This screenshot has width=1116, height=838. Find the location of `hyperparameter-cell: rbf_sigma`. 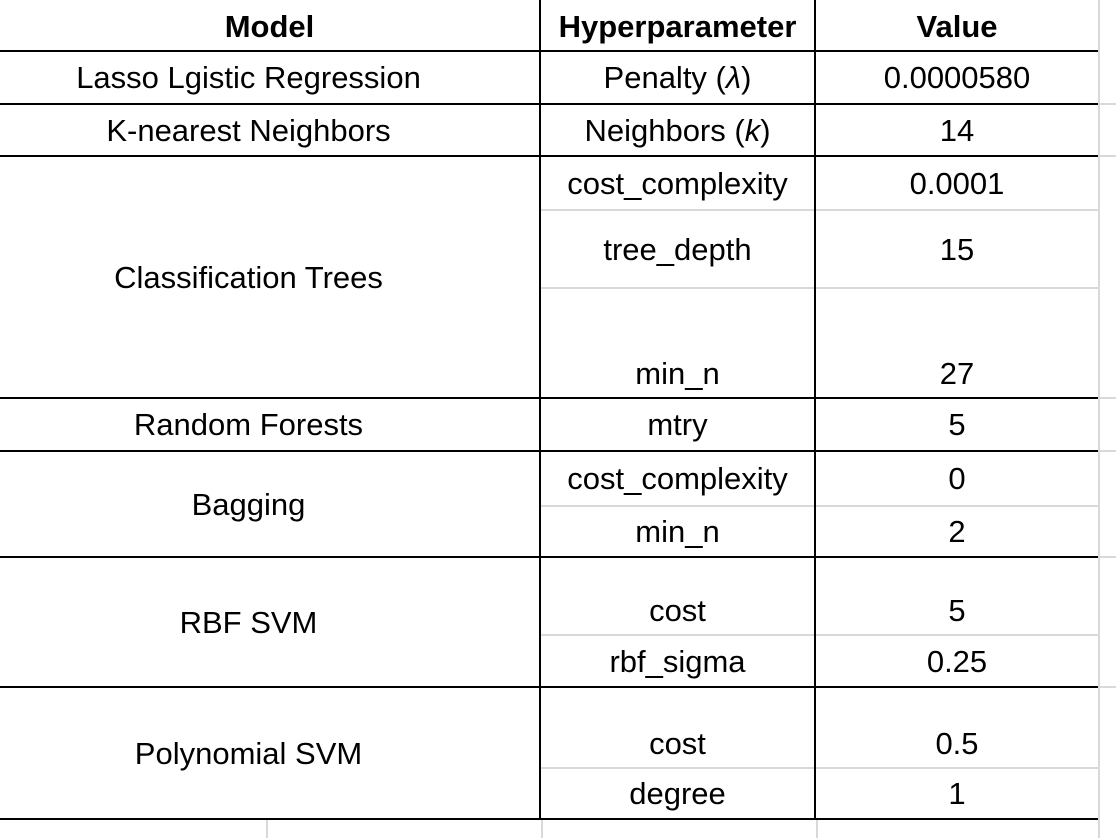

hyperparameter-cell: rbf_sigma is located at coordinates (677, 661).